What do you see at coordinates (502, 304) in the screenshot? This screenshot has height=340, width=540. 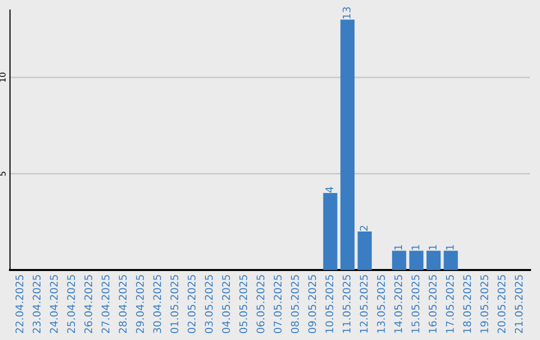 I see `x-tick-label: 20.05.2025` at bounding box center [502, 304].